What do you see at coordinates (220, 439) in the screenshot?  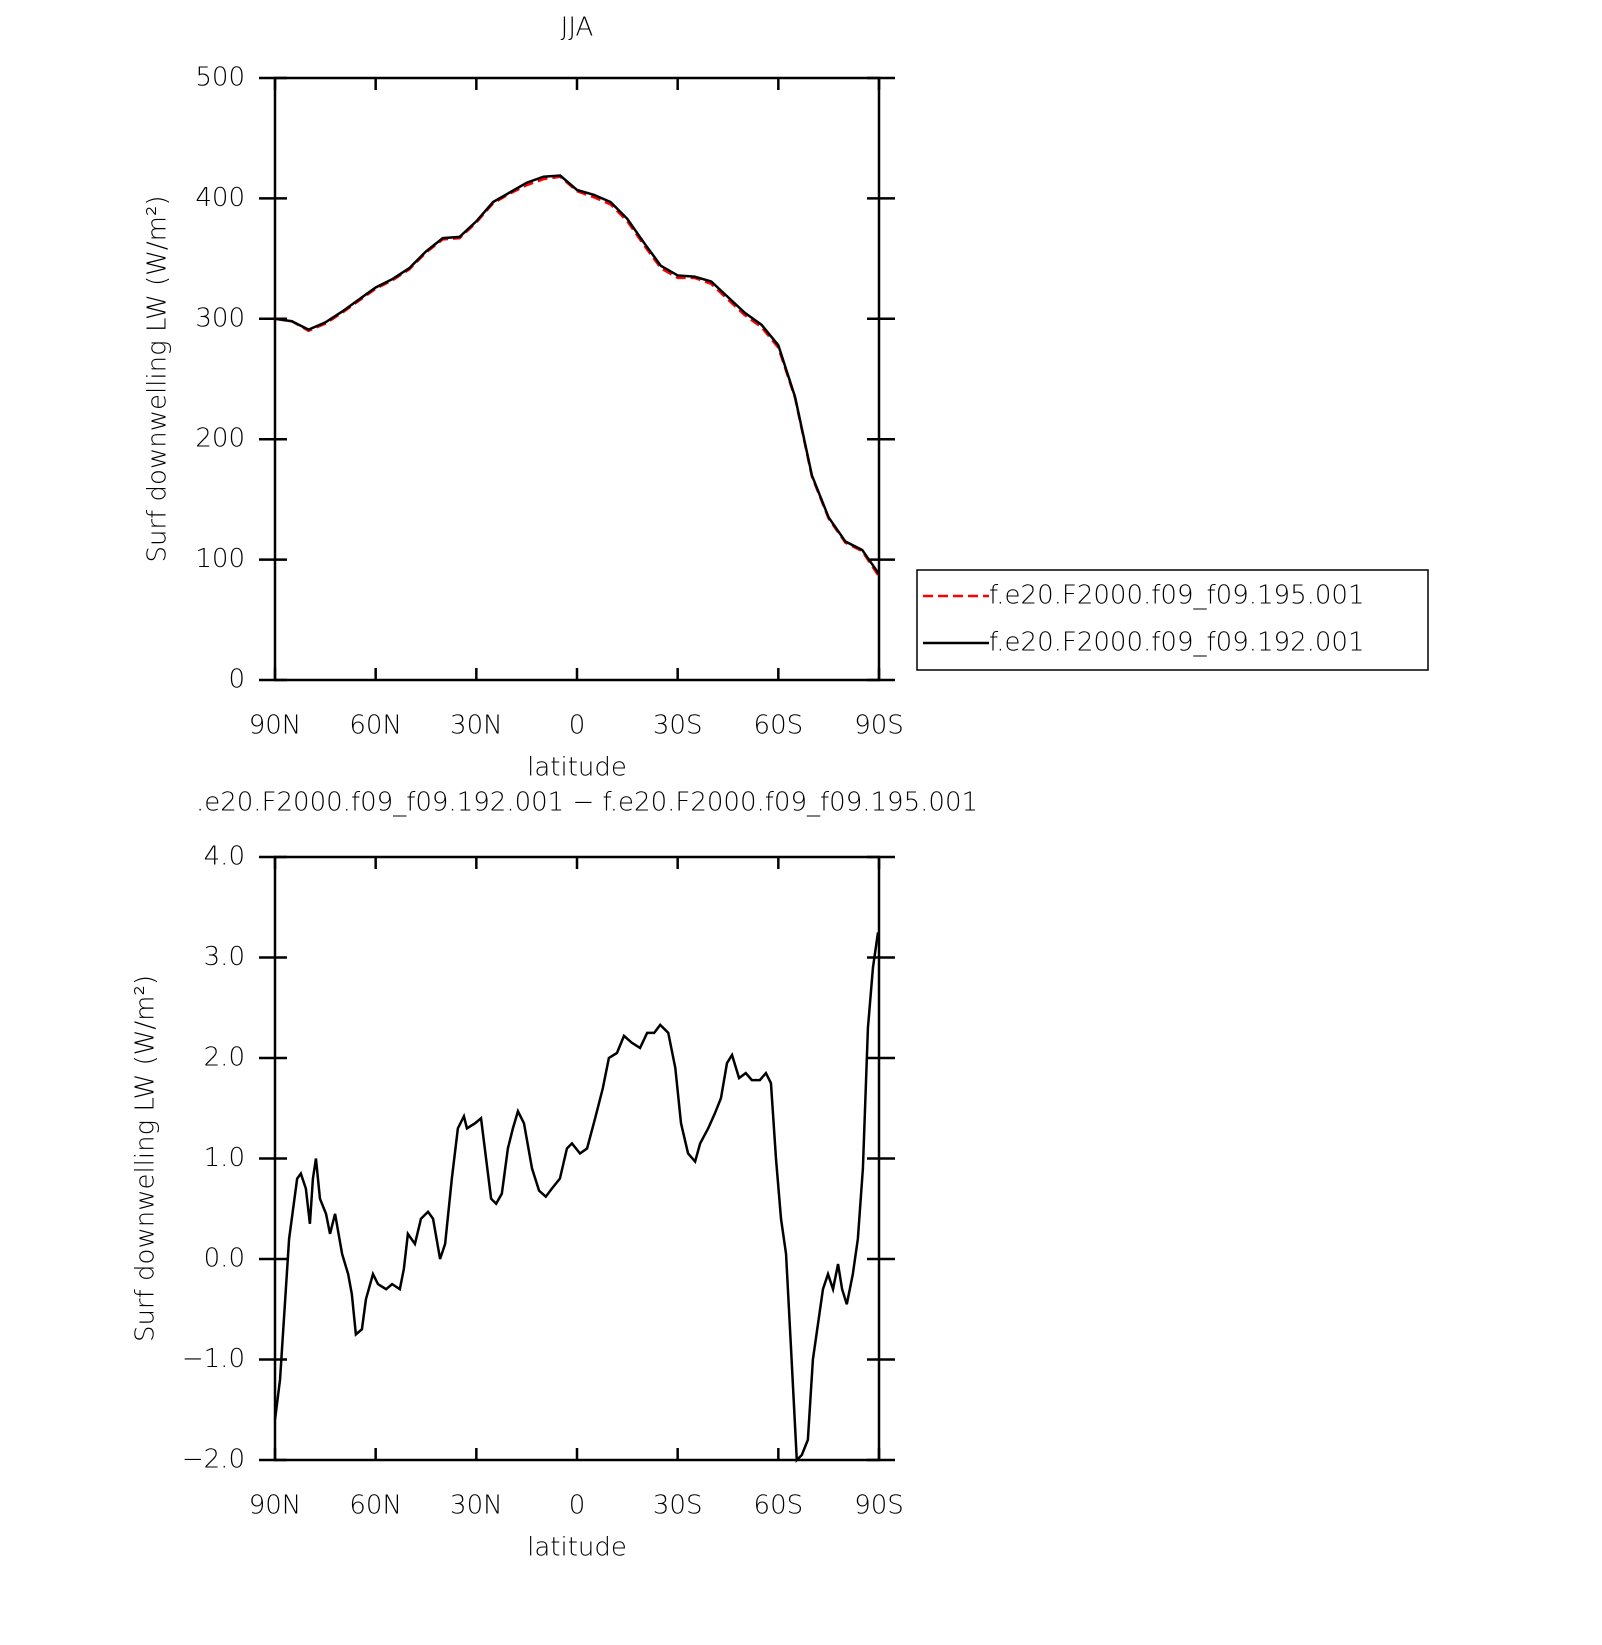 I see `y-tick-label: 200` at bounding box center [220, 439].